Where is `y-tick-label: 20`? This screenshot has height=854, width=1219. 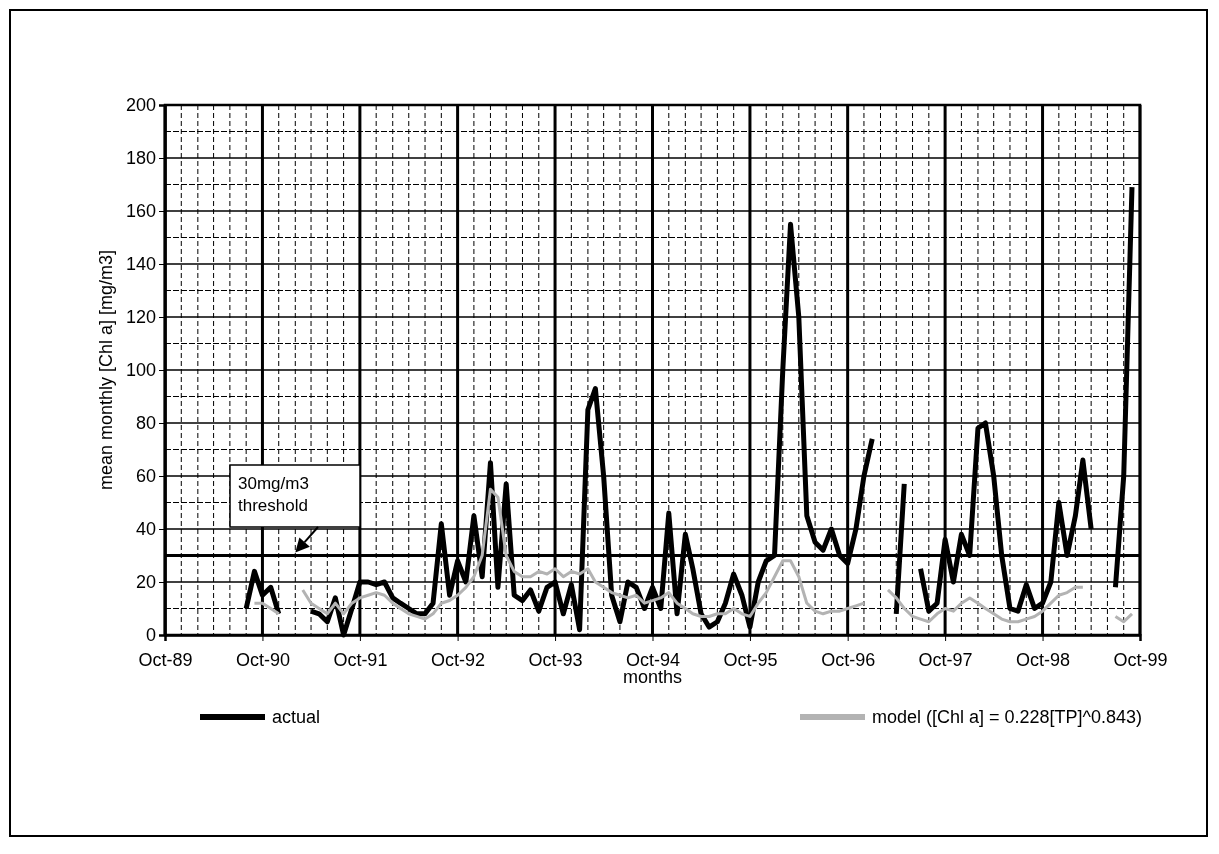
y-tick-label: 20 is located at coordinates (145, 582).